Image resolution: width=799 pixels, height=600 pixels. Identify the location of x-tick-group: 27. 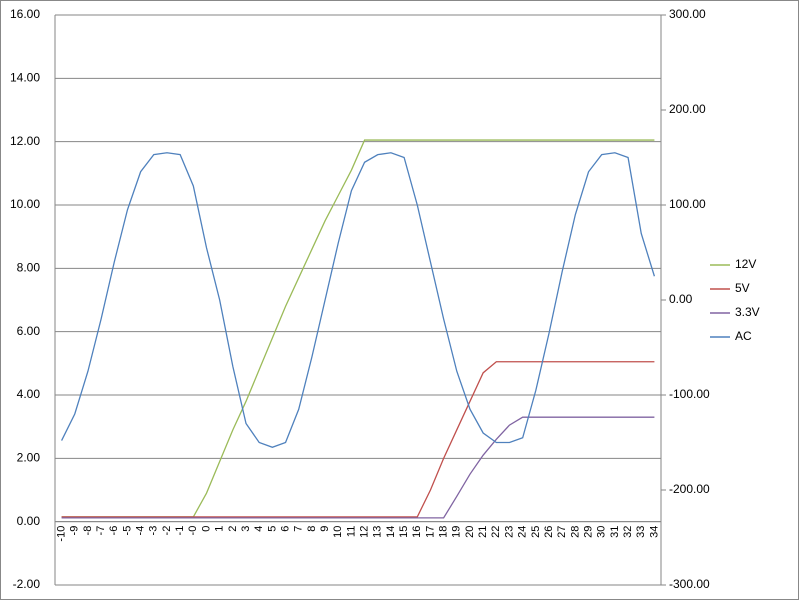
(562, 532).